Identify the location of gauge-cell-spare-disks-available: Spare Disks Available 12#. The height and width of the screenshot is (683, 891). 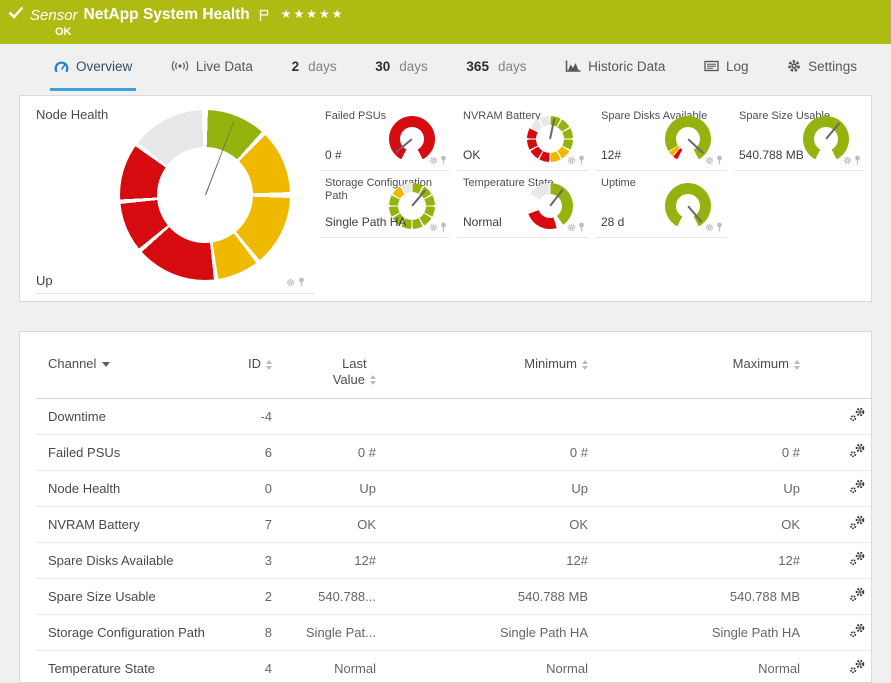
(661, 137).